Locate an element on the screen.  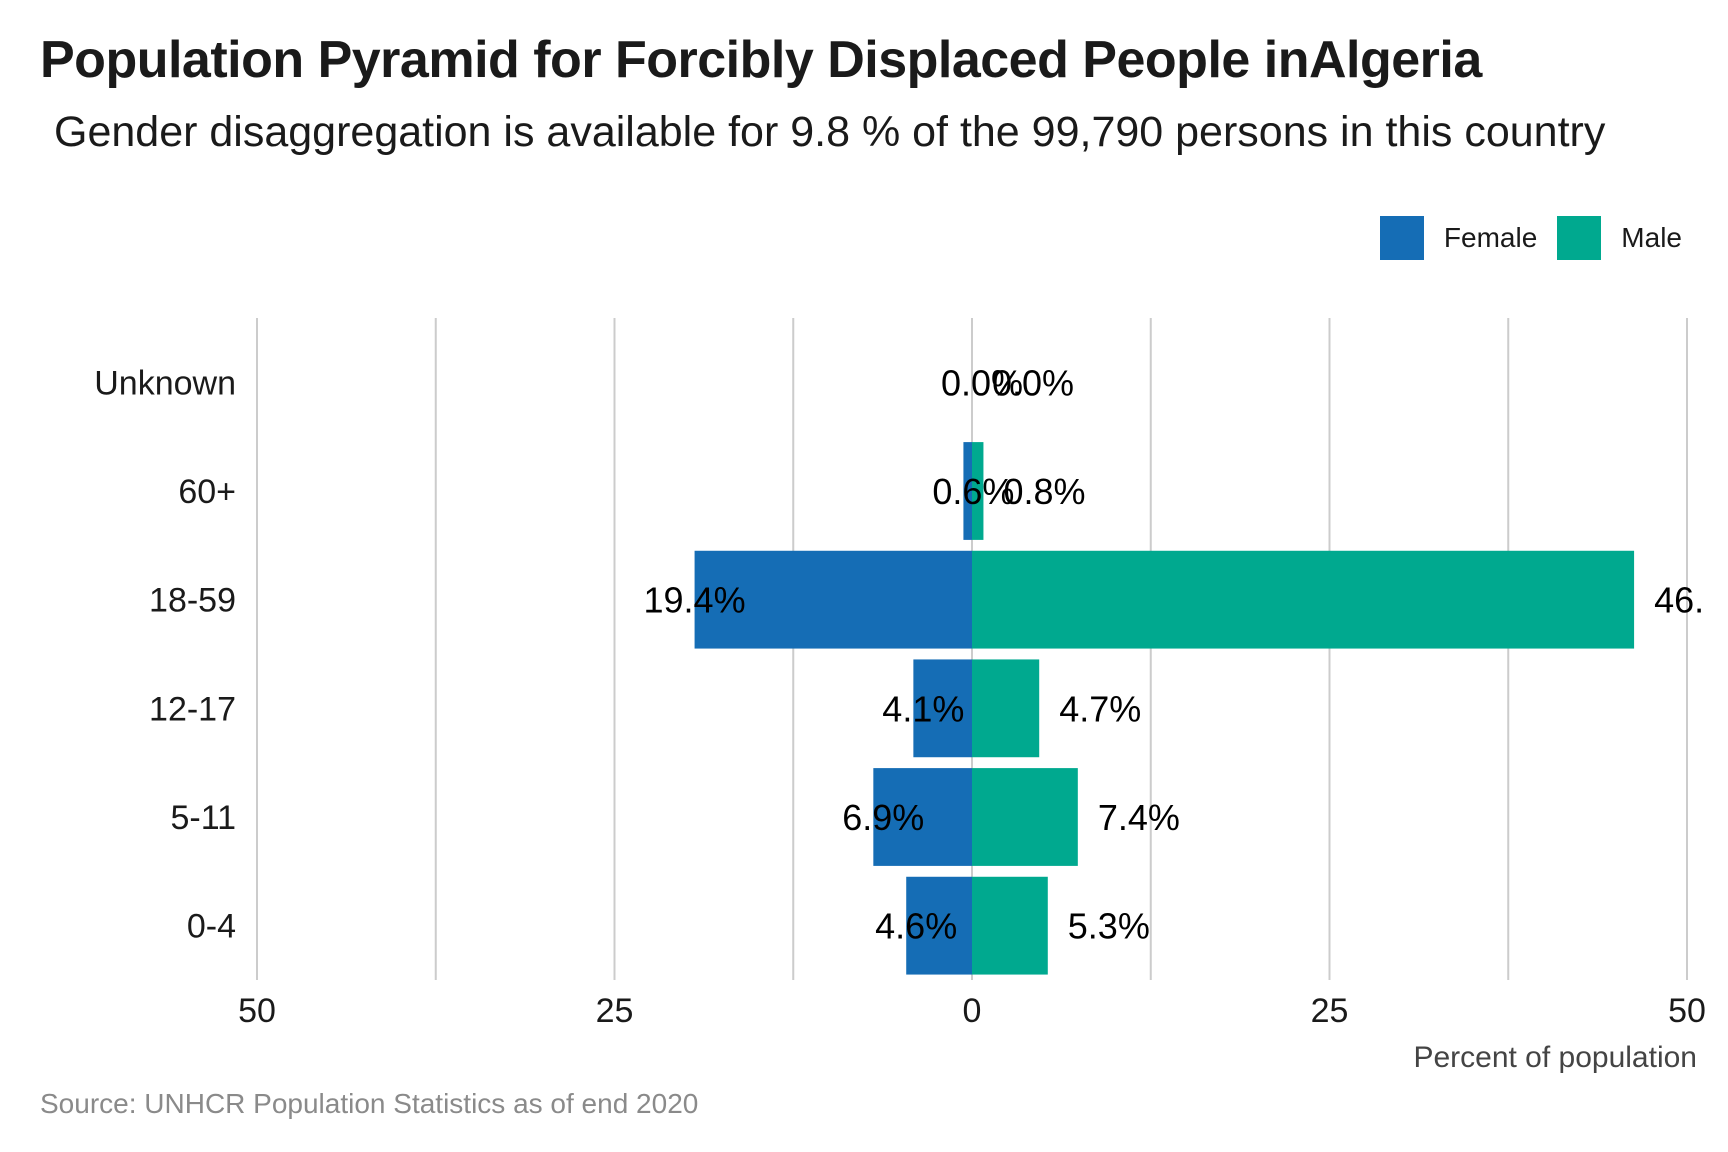
y-tick-label: 0-4 is located at coordinates (211, 927).